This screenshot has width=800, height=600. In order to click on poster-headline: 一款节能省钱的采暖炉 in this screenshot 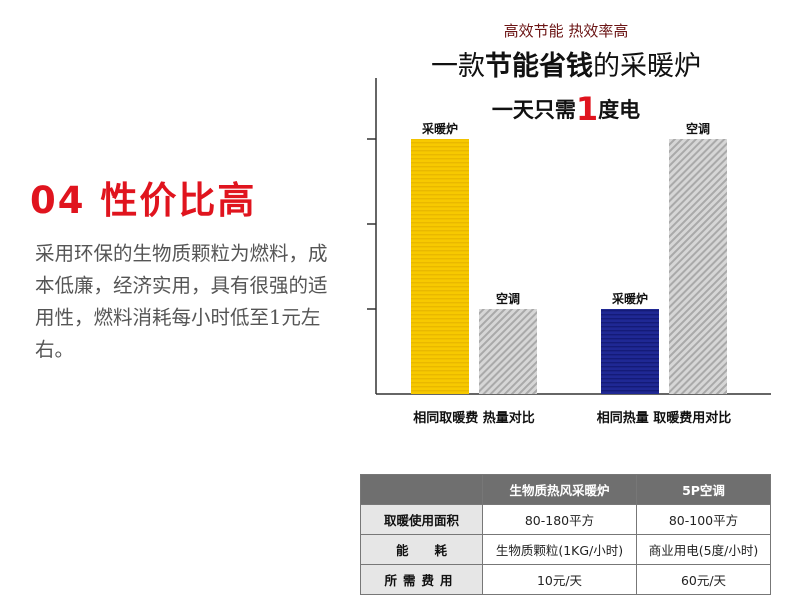, I will do `click(566, 63)`.